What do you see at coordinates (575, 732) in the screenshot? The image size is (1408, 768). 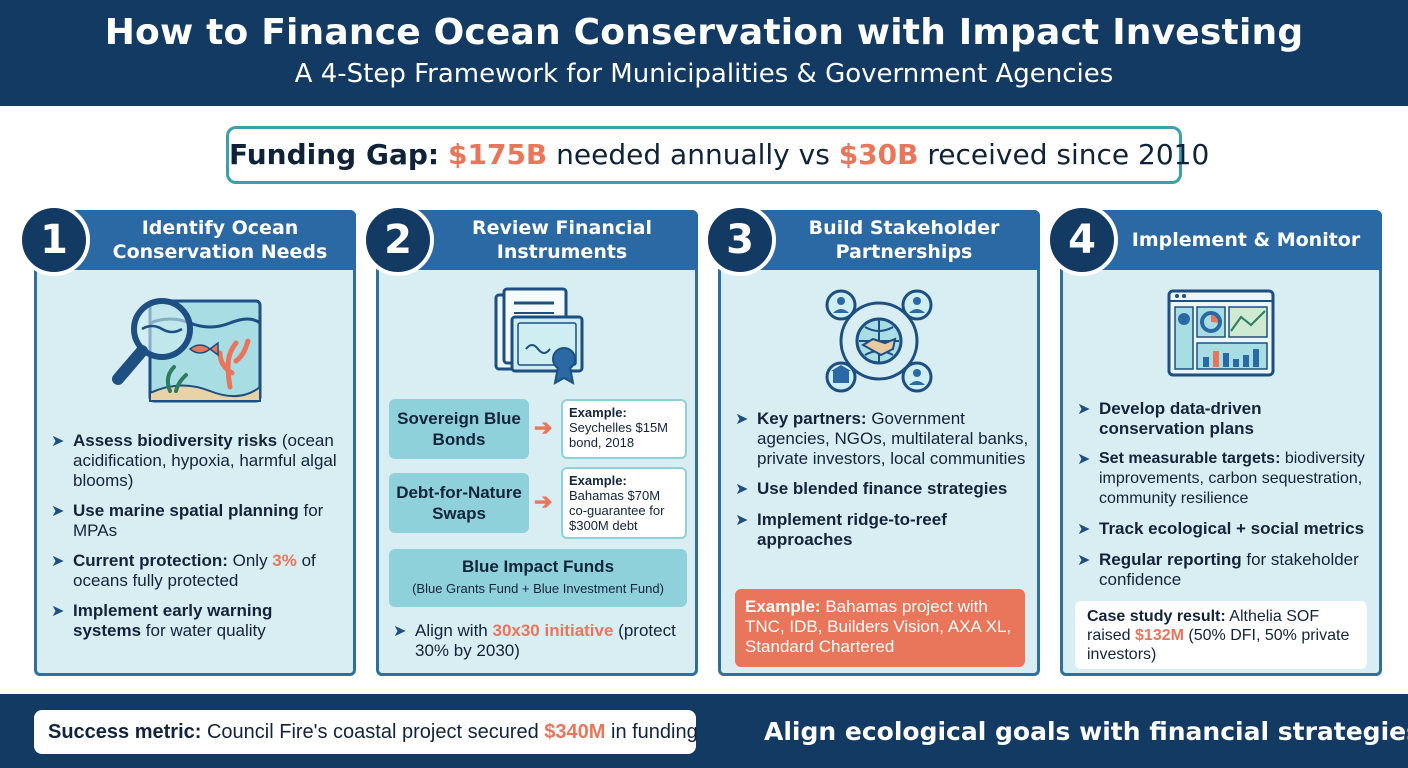 I see `success-amount: $340M` at bounding box center [575, 732].